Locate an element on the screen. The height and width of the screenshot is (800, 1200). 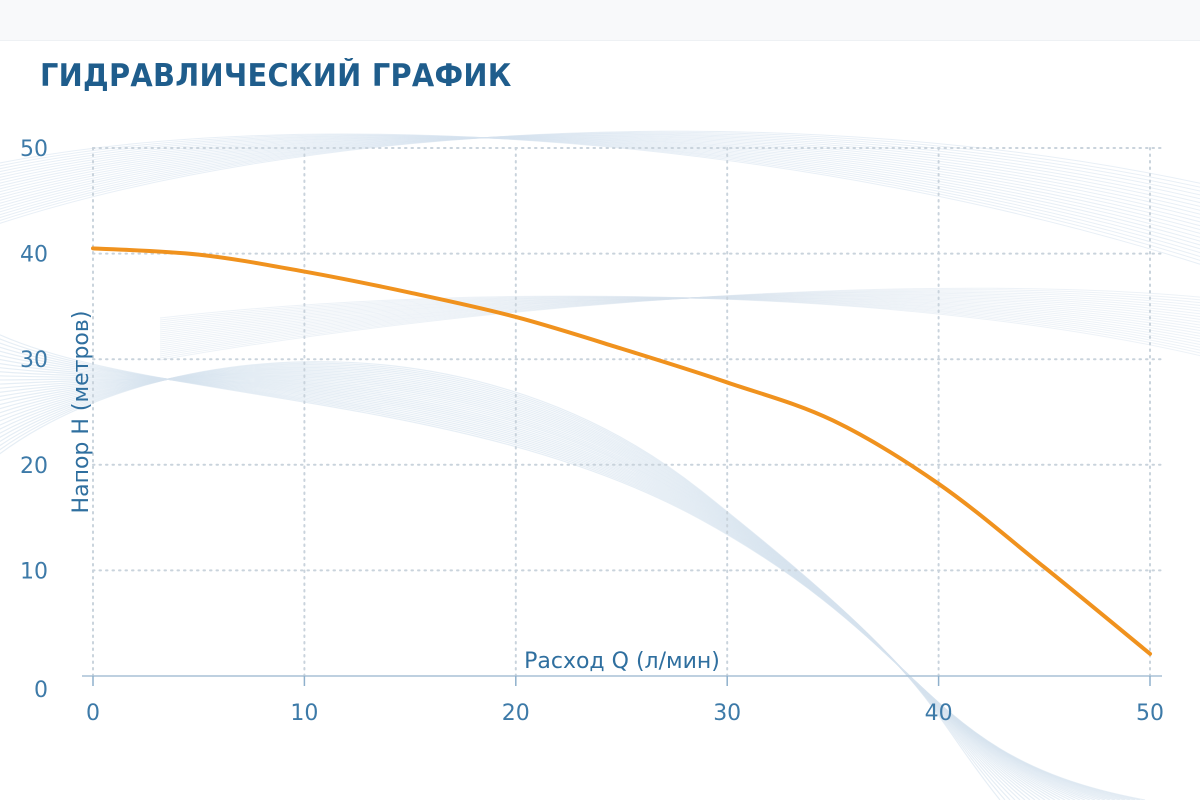
x-tick-label: 50 is located at coordinates (1150, 713).